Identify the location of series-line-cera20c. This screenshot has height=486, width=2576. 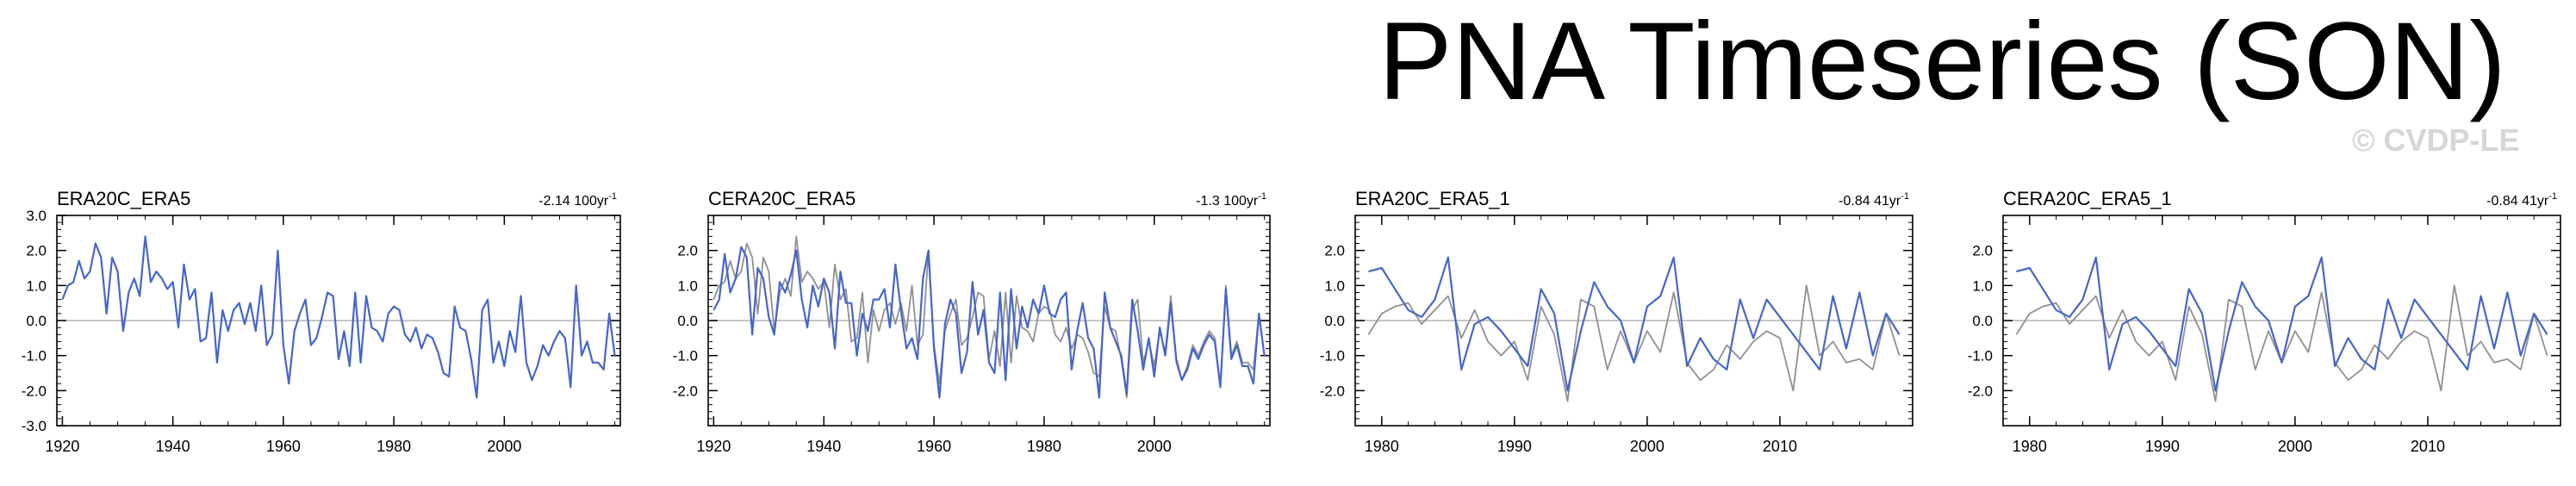
(2282, 343).